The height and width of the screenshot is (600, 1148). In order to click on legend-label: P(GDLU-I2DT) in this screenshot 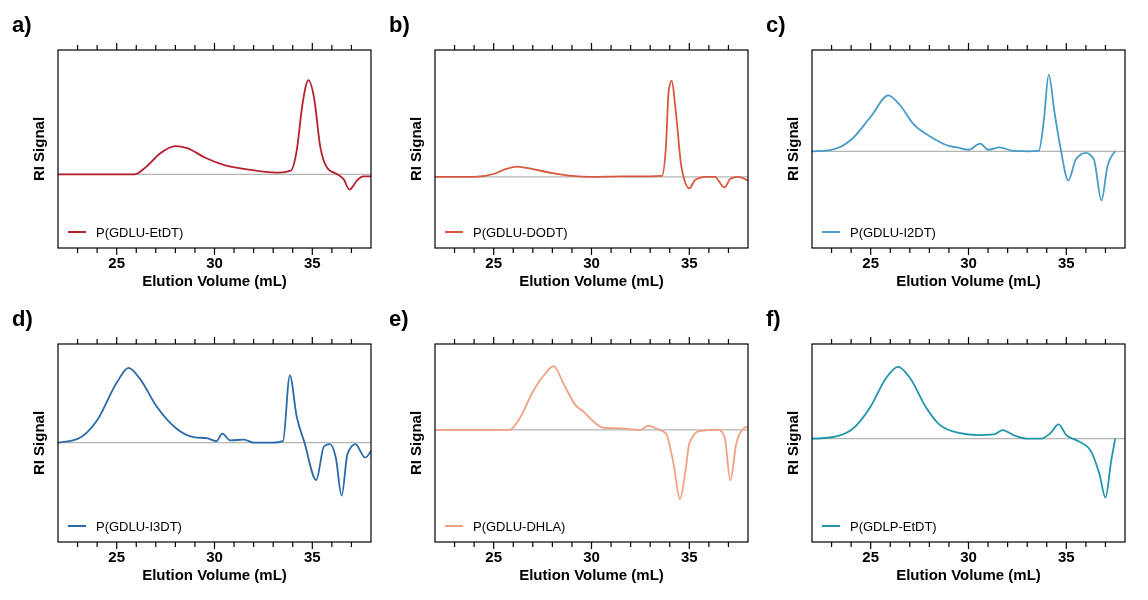, I will do `click(893, 232)`.